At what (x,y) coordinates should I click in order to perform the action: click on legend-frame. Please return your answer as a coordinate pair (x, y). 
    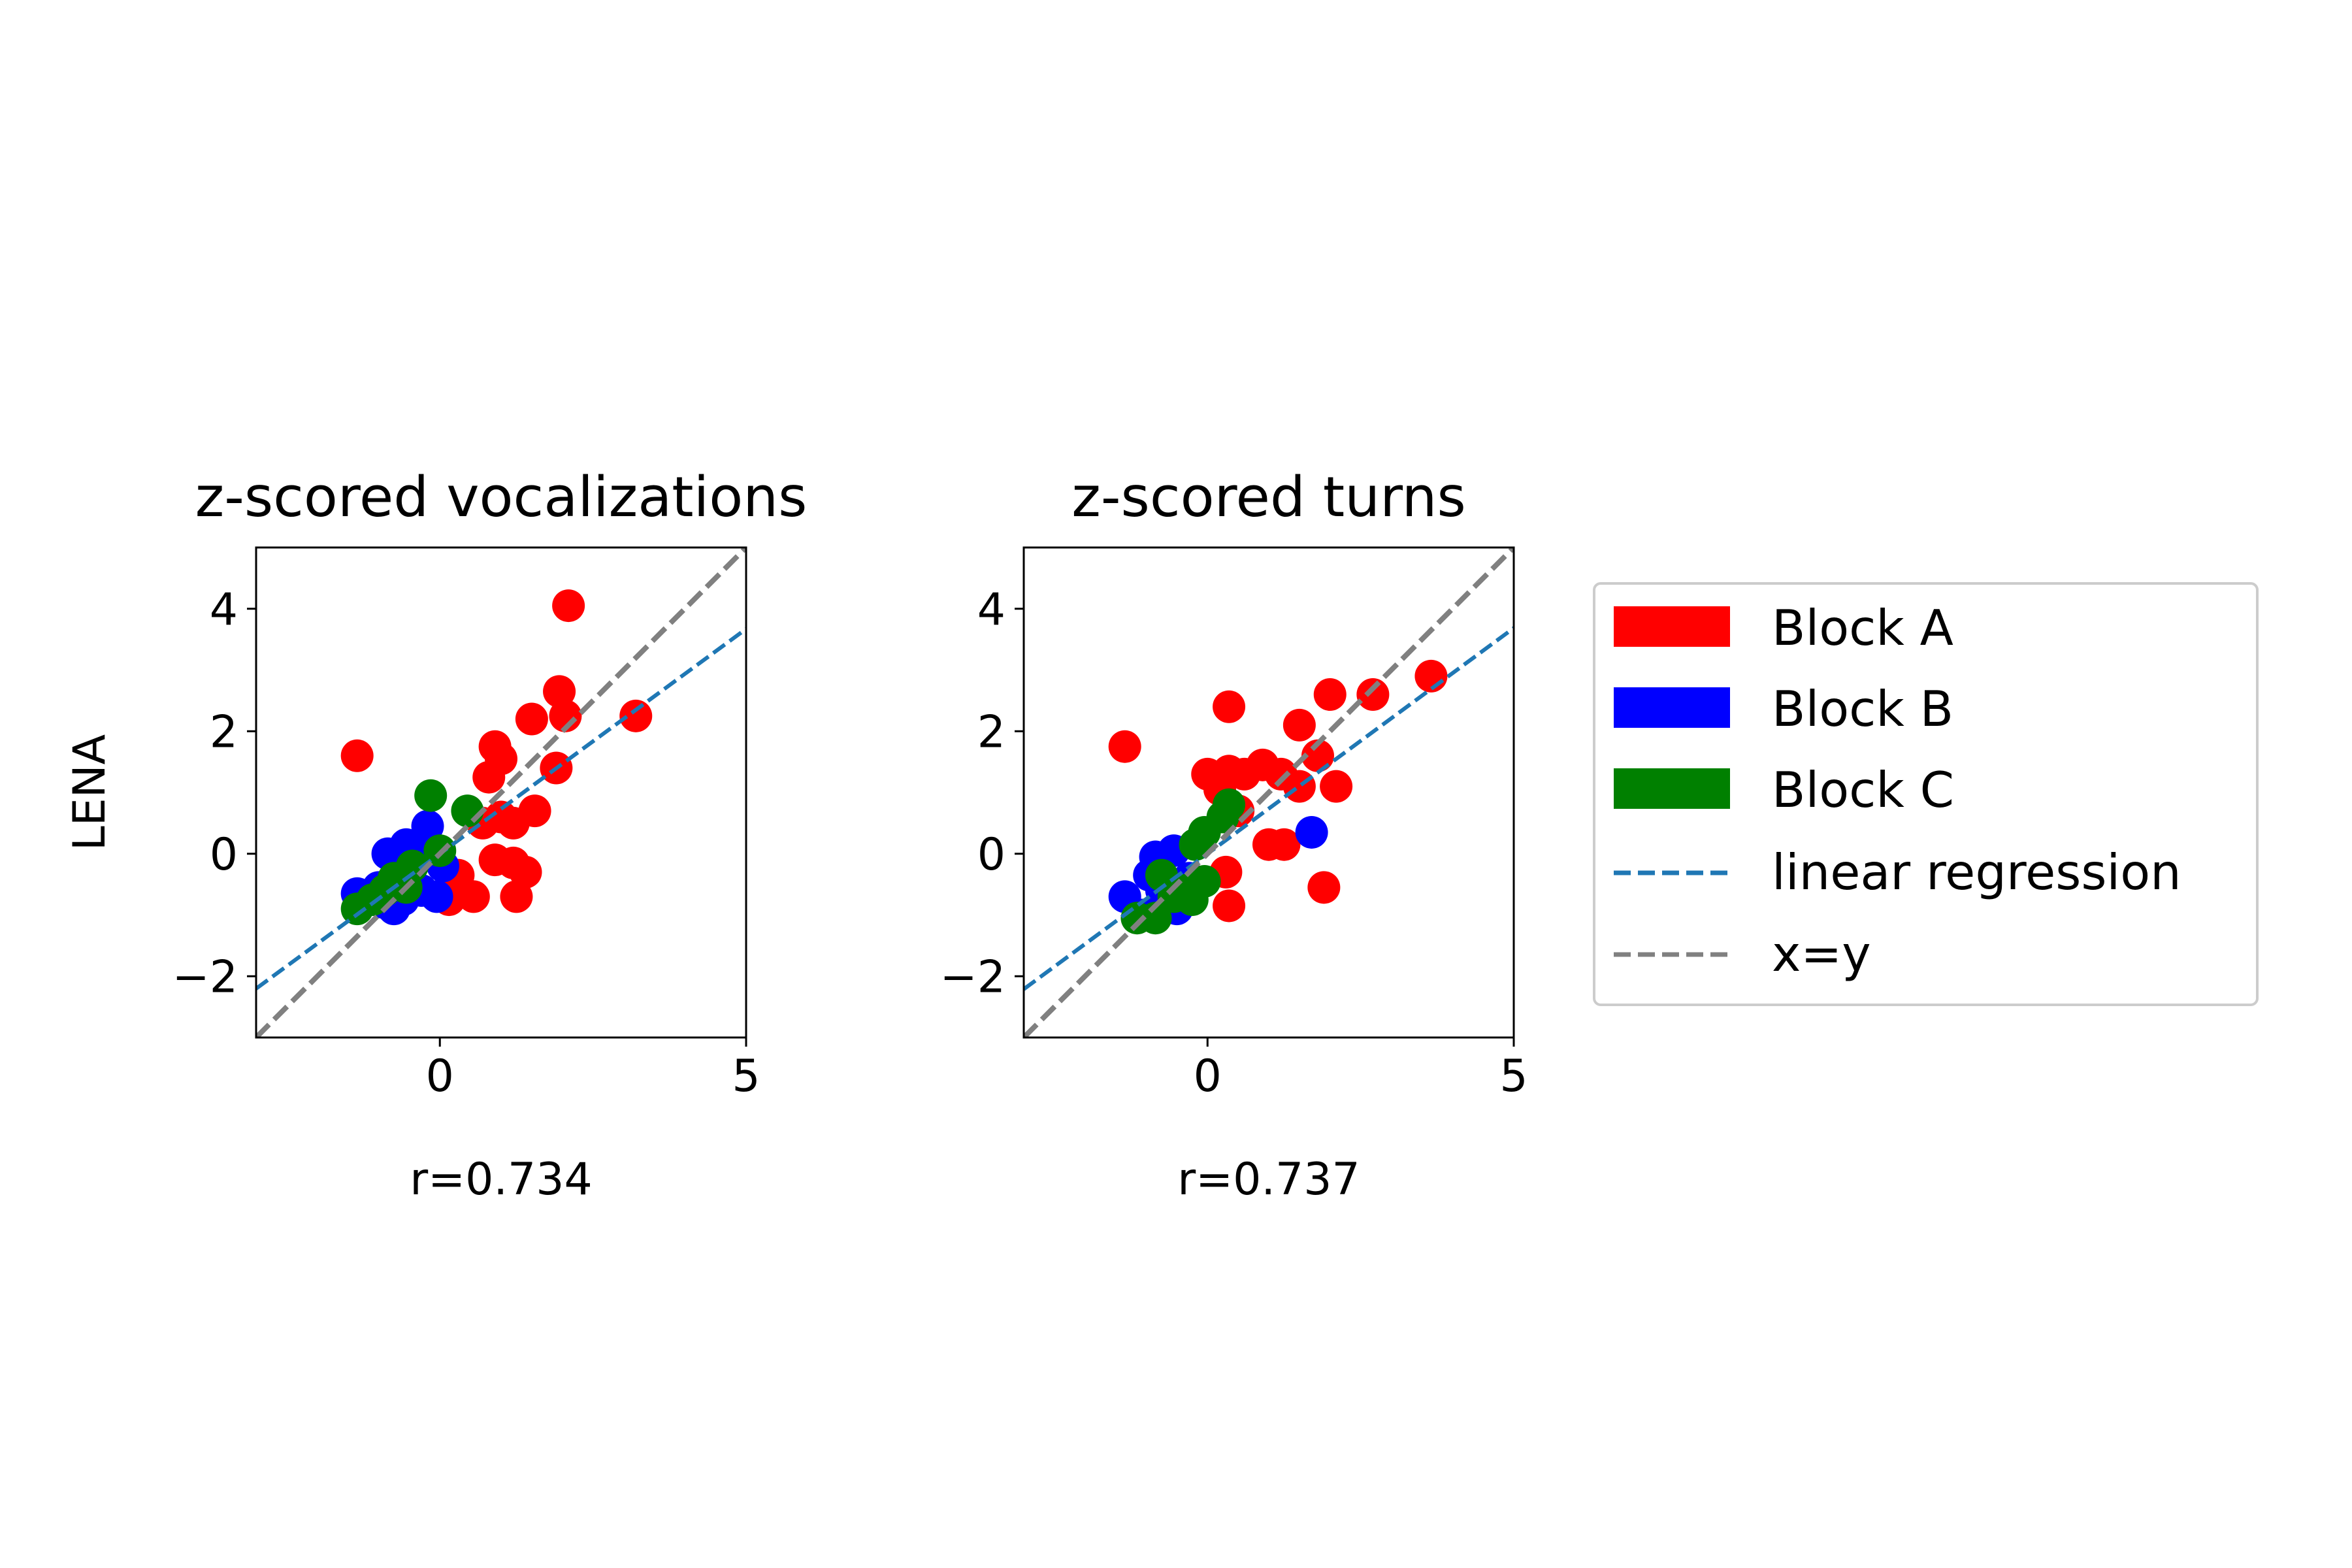
    Looking at the image, I should click on (1926, 794).